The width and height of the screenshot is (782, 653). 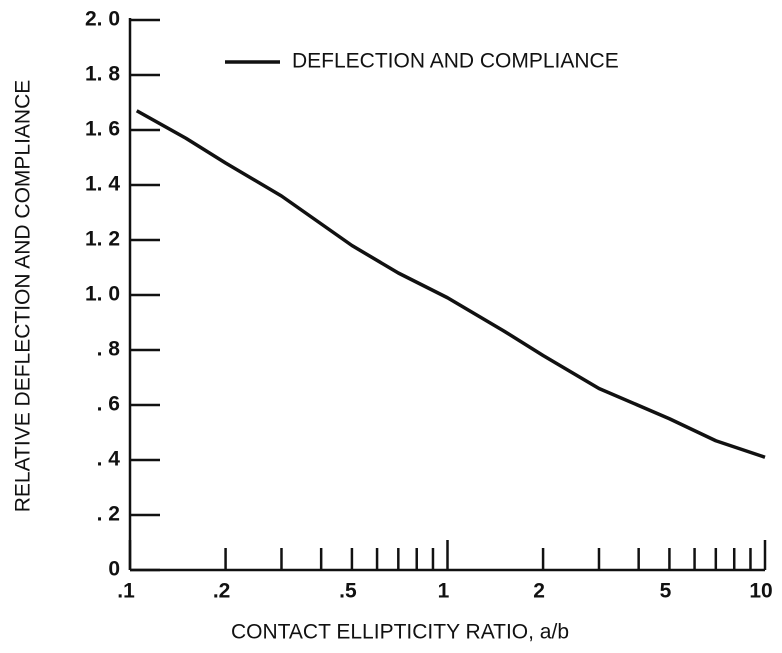 I want to click on y-tick-label: 1. 0, so click(x=102, y=294).